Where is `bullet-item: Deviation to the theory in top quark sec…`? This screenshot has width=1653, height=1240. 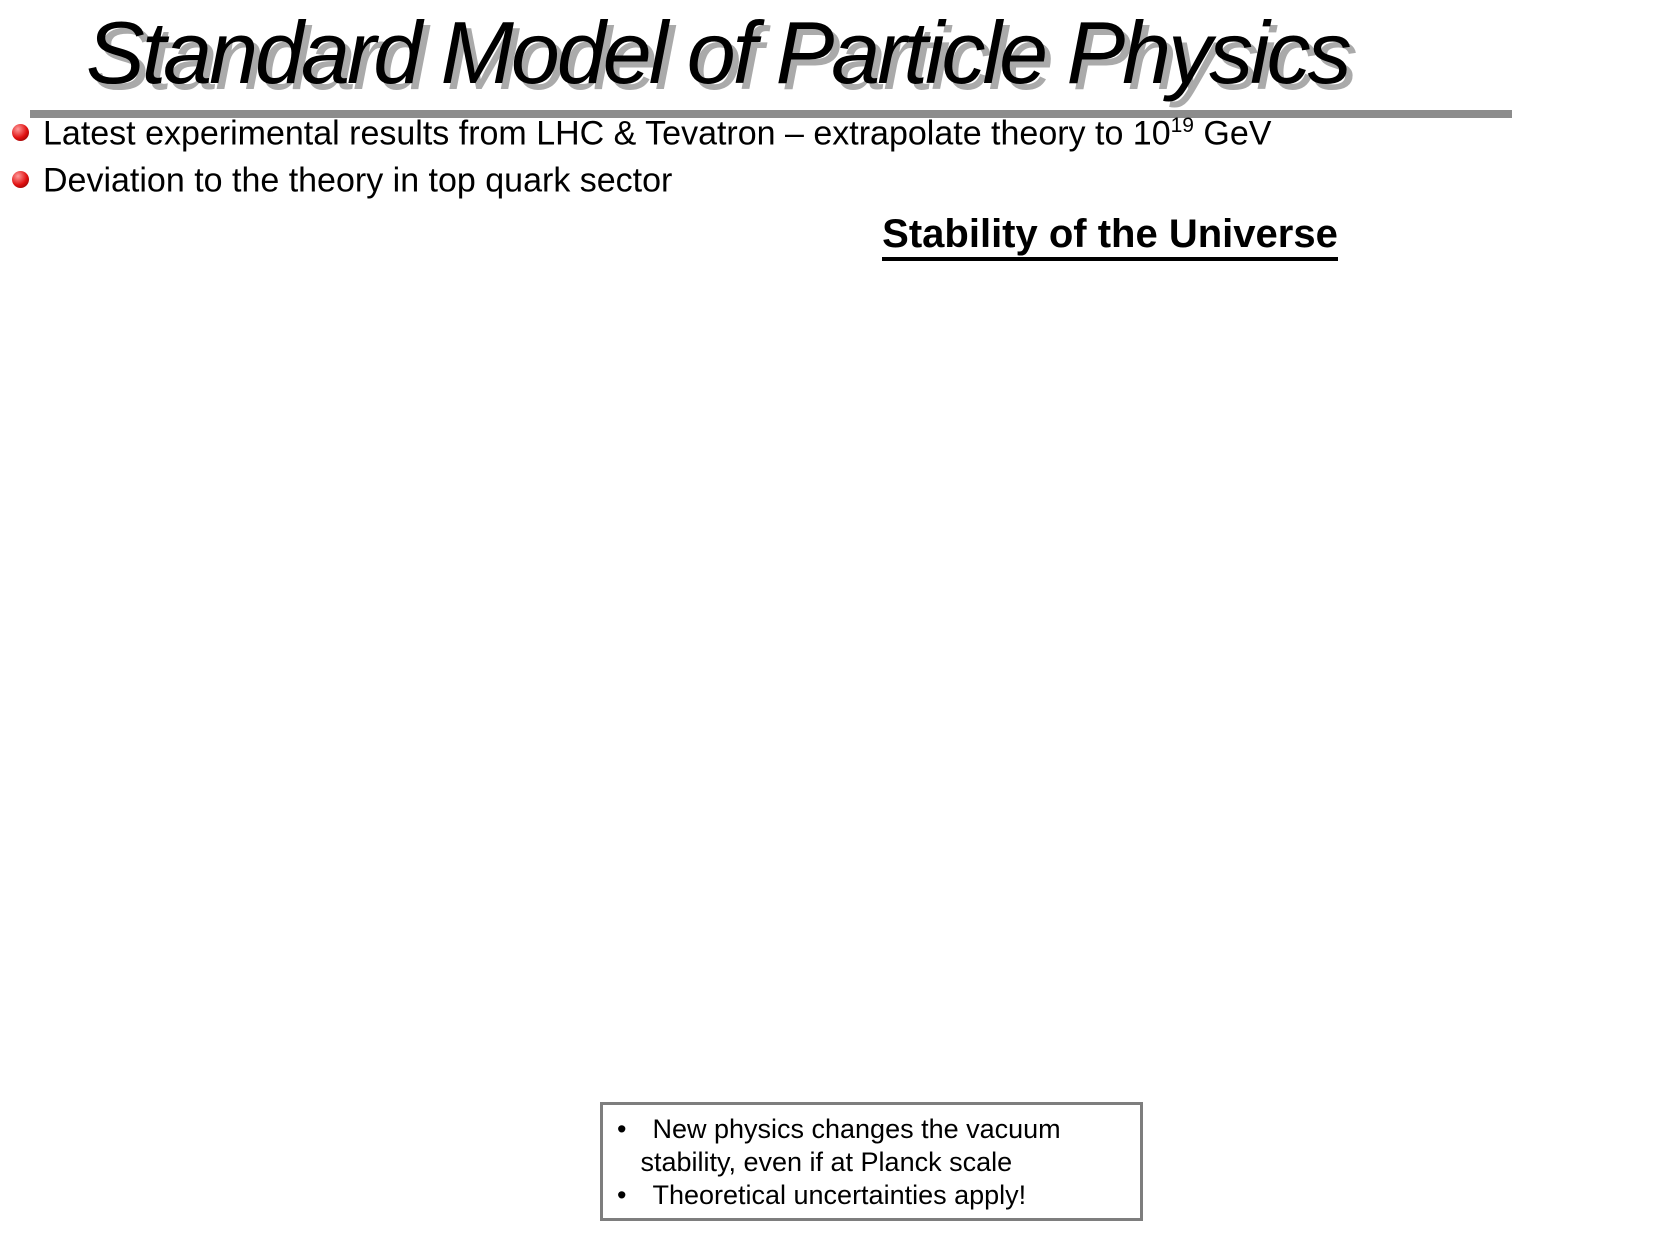 bullet-item: Deviation to the theory in top quark sec… is located at coordinates (342, 180).